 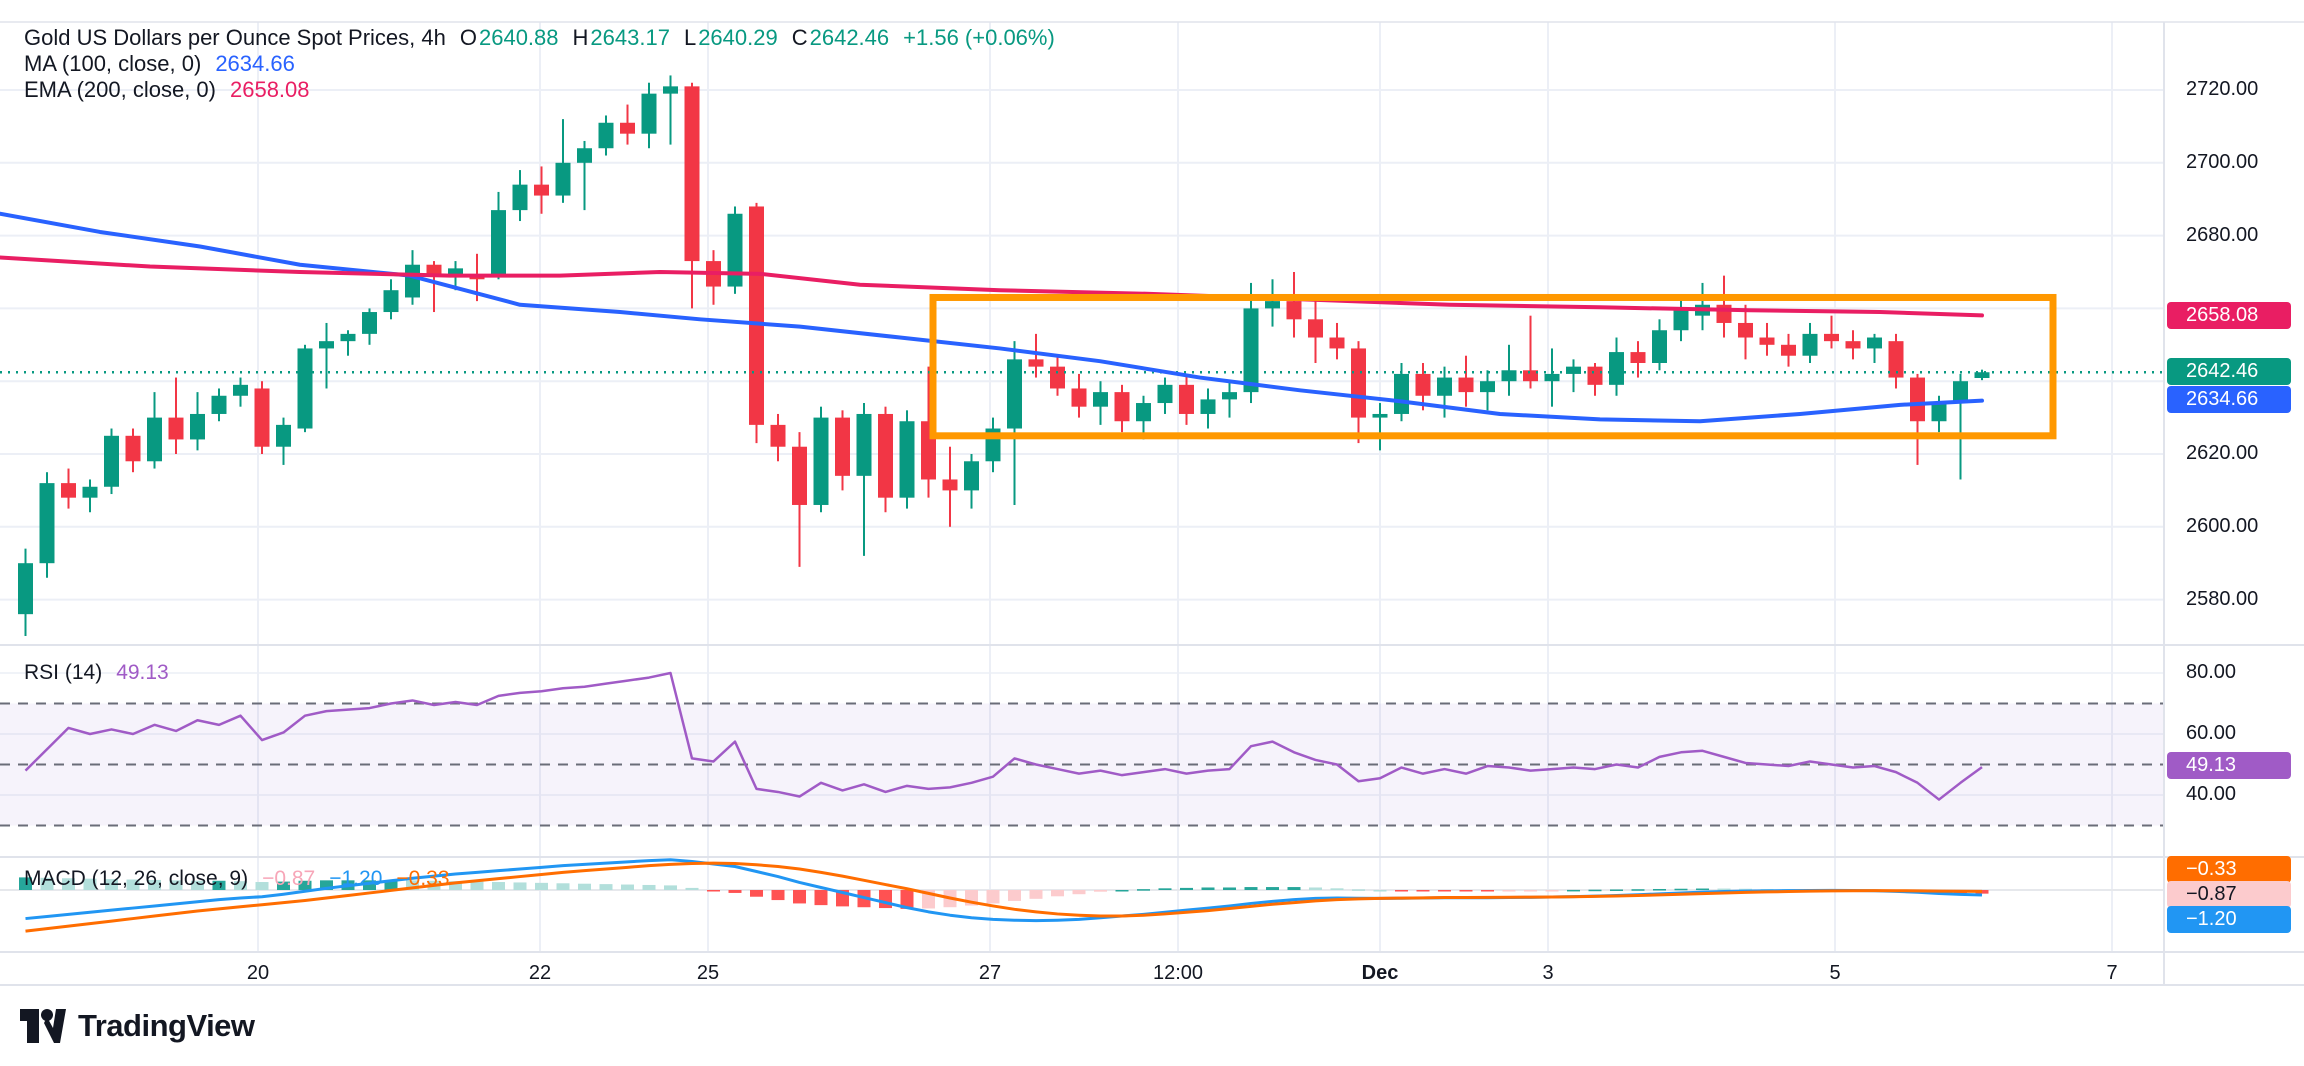 What do you see at coordinates (979, 37) in the screenshot?
I see `price-change: +1.56 (+0.06%)` at bounding box center [979, 37].